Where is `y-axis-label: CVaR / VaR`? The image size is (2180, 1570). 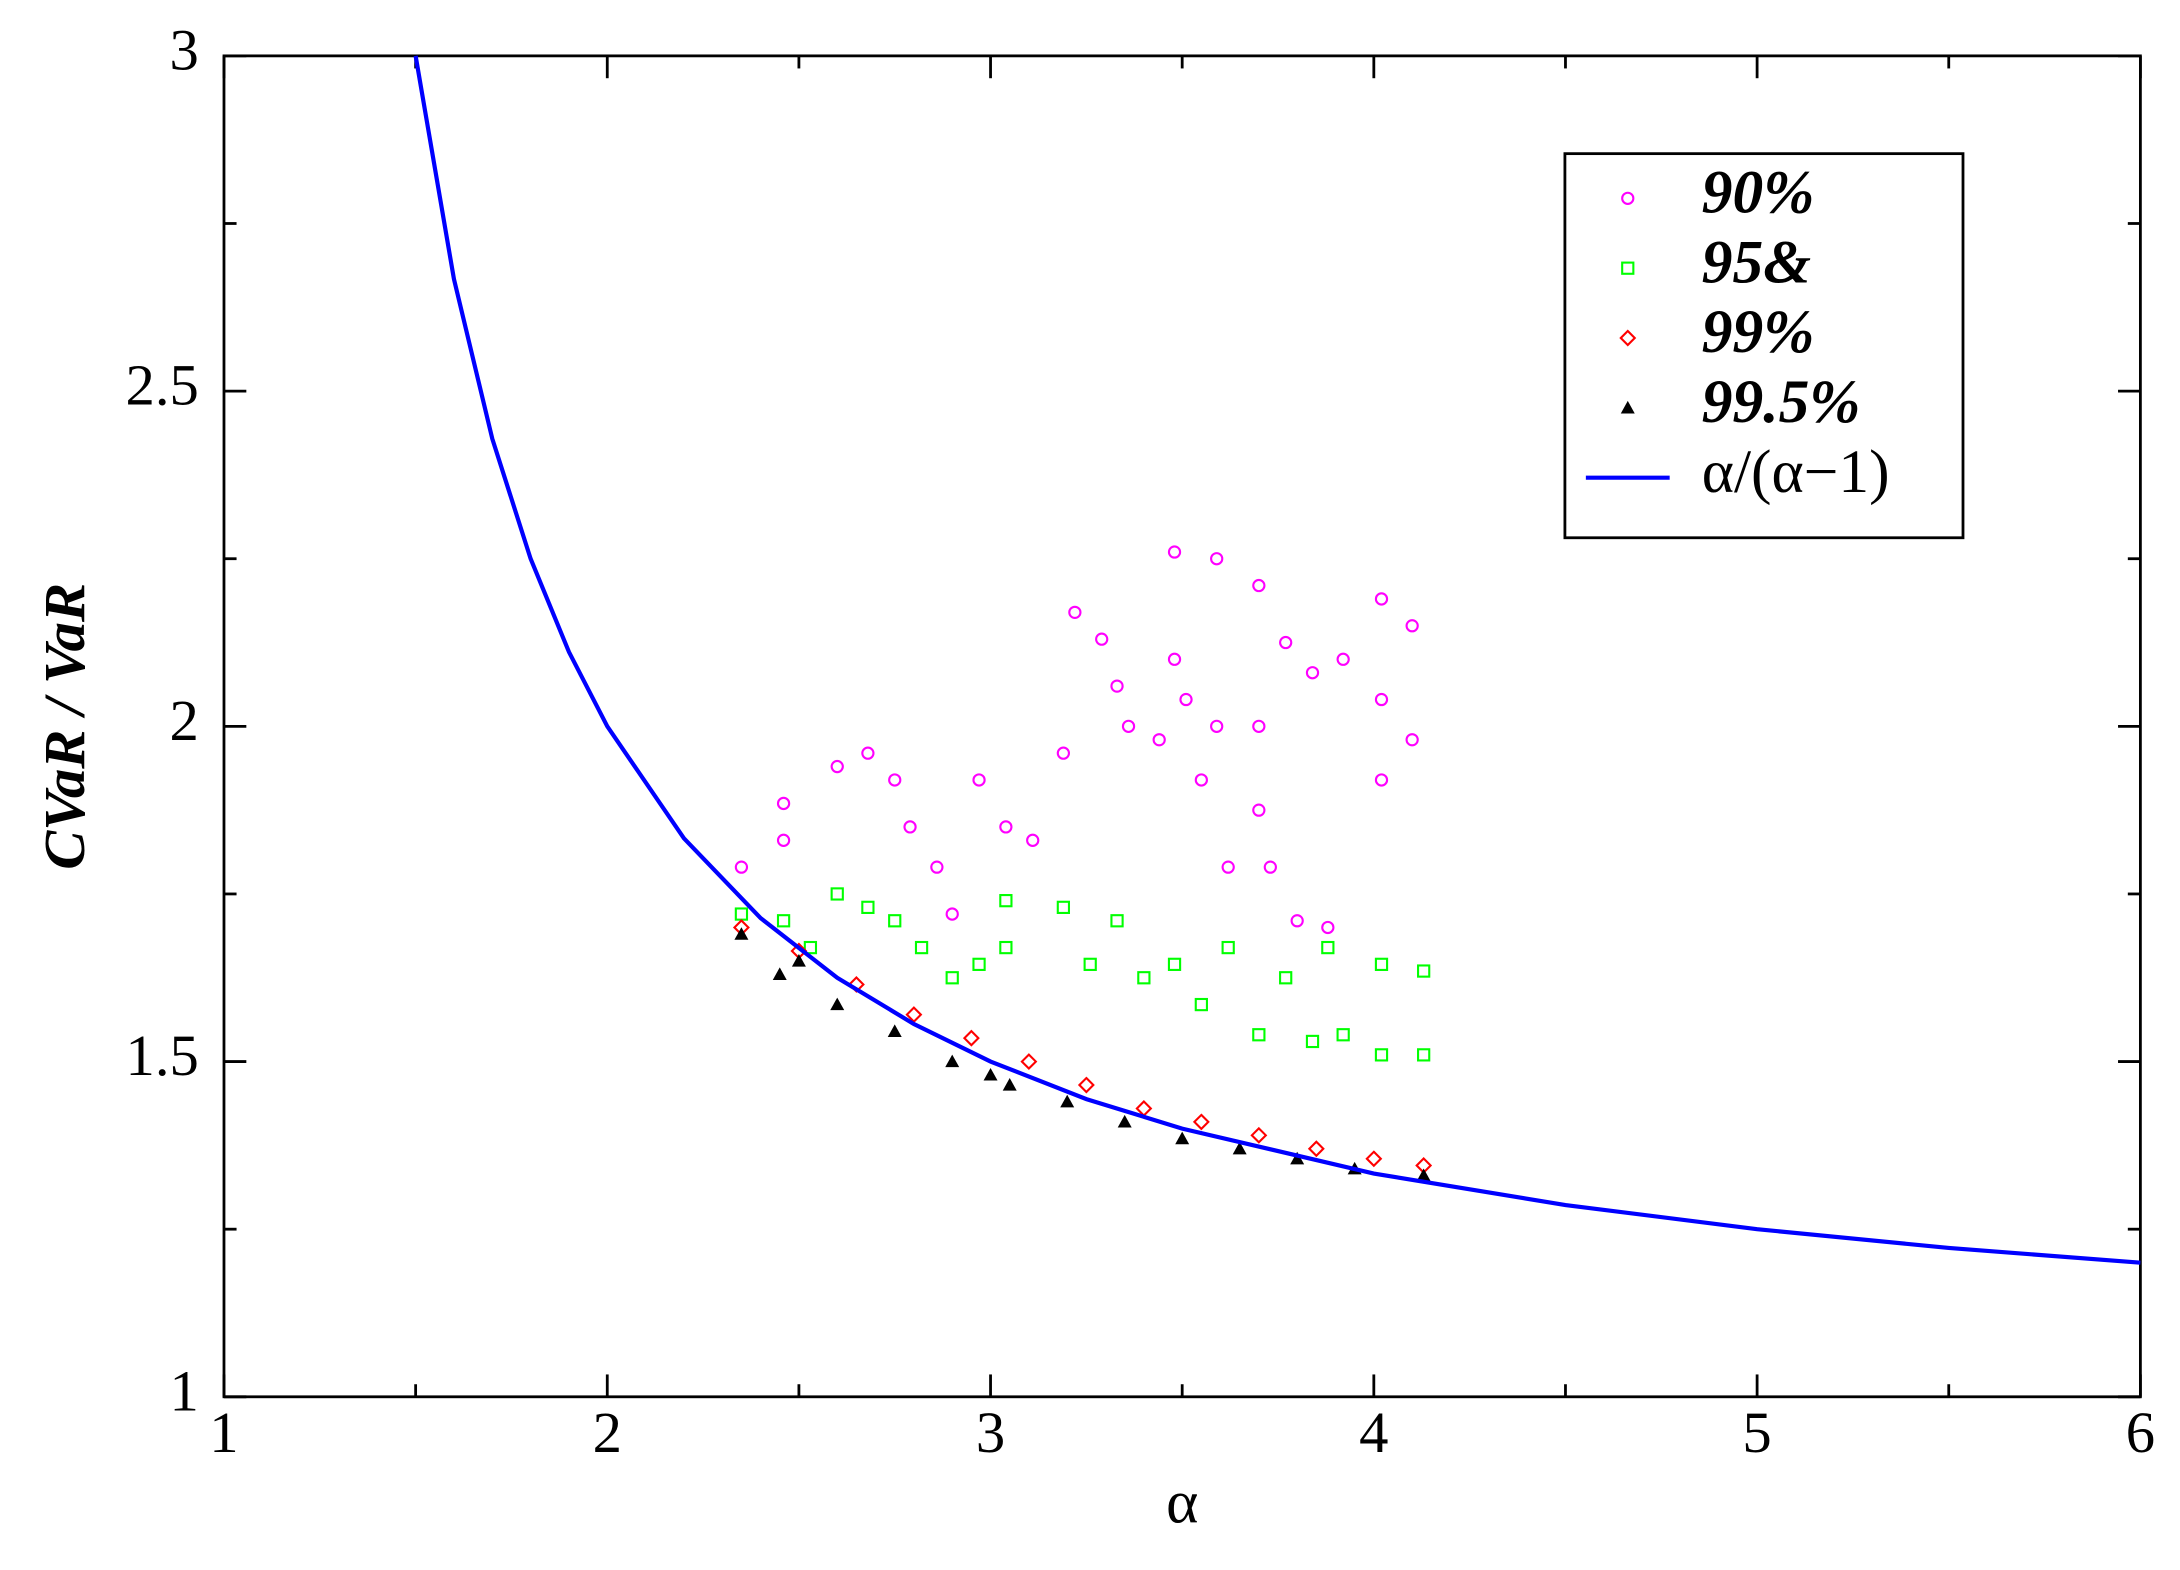 y-axis-label: CVaR / VaR is located at coordinates (64, 726).